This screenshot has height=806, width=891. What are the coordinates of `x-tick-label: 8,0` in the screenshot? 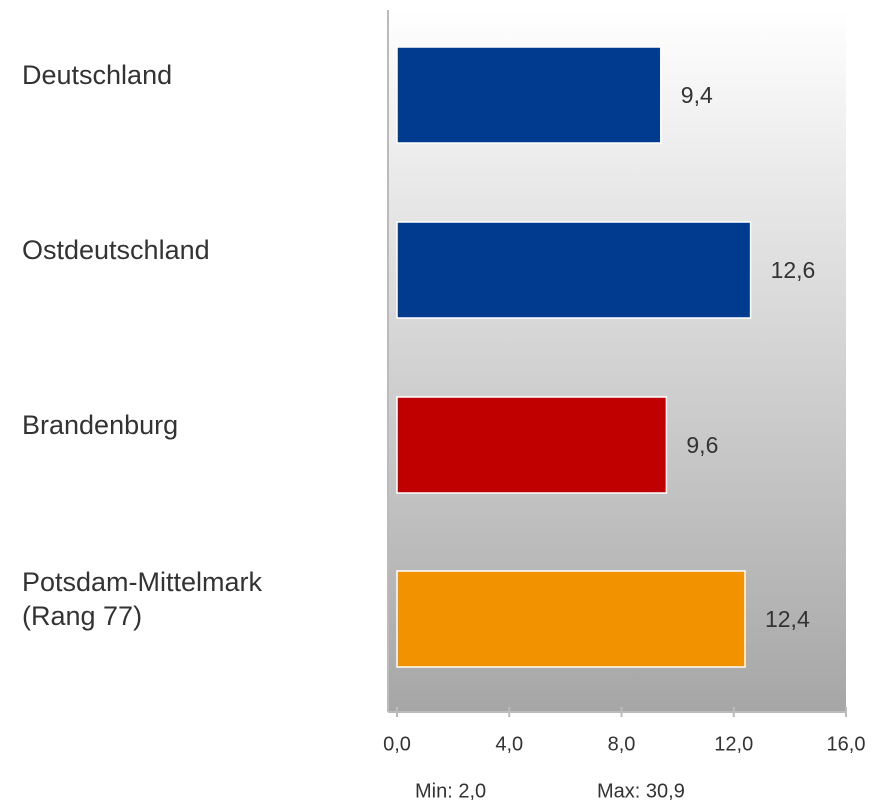 It's located at (622, 744).